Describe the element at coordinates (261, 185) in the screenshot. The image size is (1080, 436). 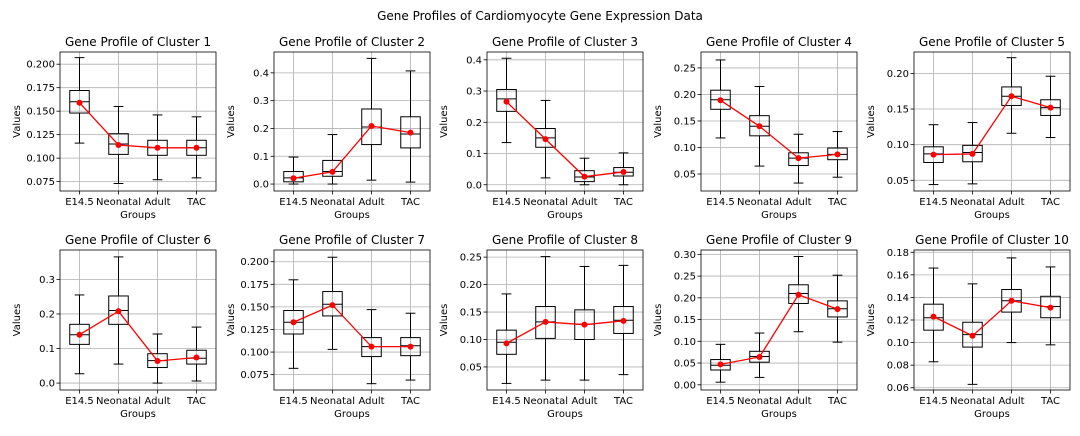
I see `y-tick-label: 0.0` at that location.